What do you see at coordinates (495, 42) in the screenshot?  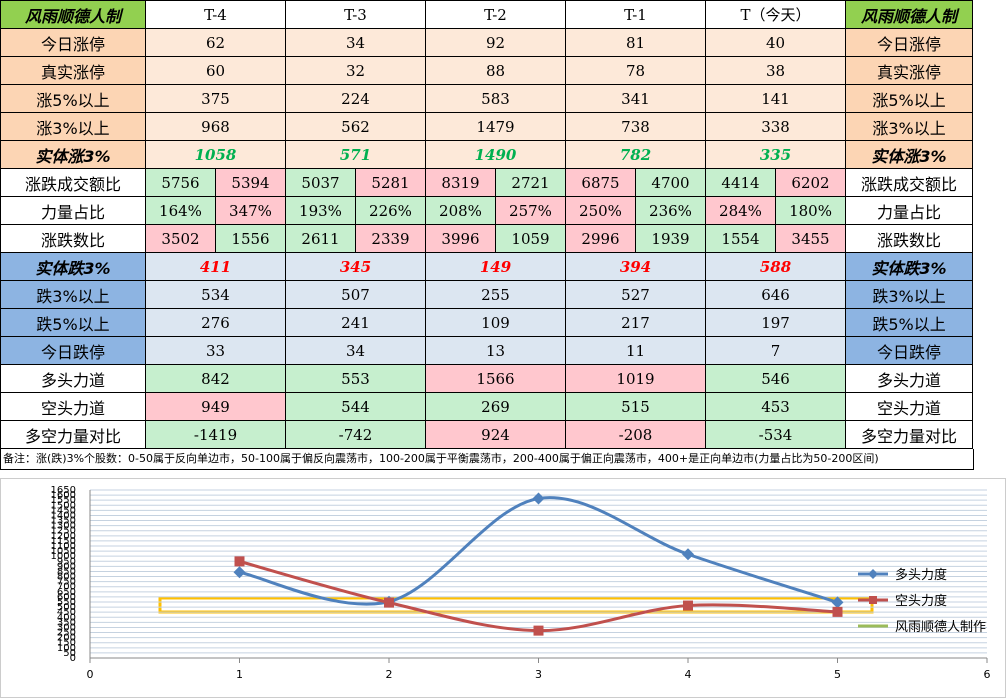 I see `cell: 92` at bounding box center [495, 42].